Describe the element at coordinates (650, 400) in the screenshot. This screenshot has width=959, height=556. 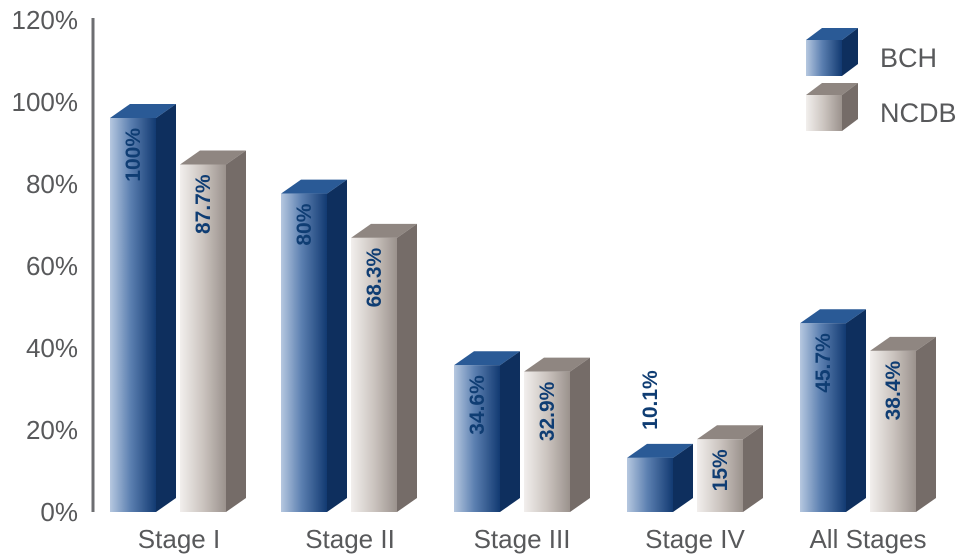
I see `data-label: 10.1%` at that location.